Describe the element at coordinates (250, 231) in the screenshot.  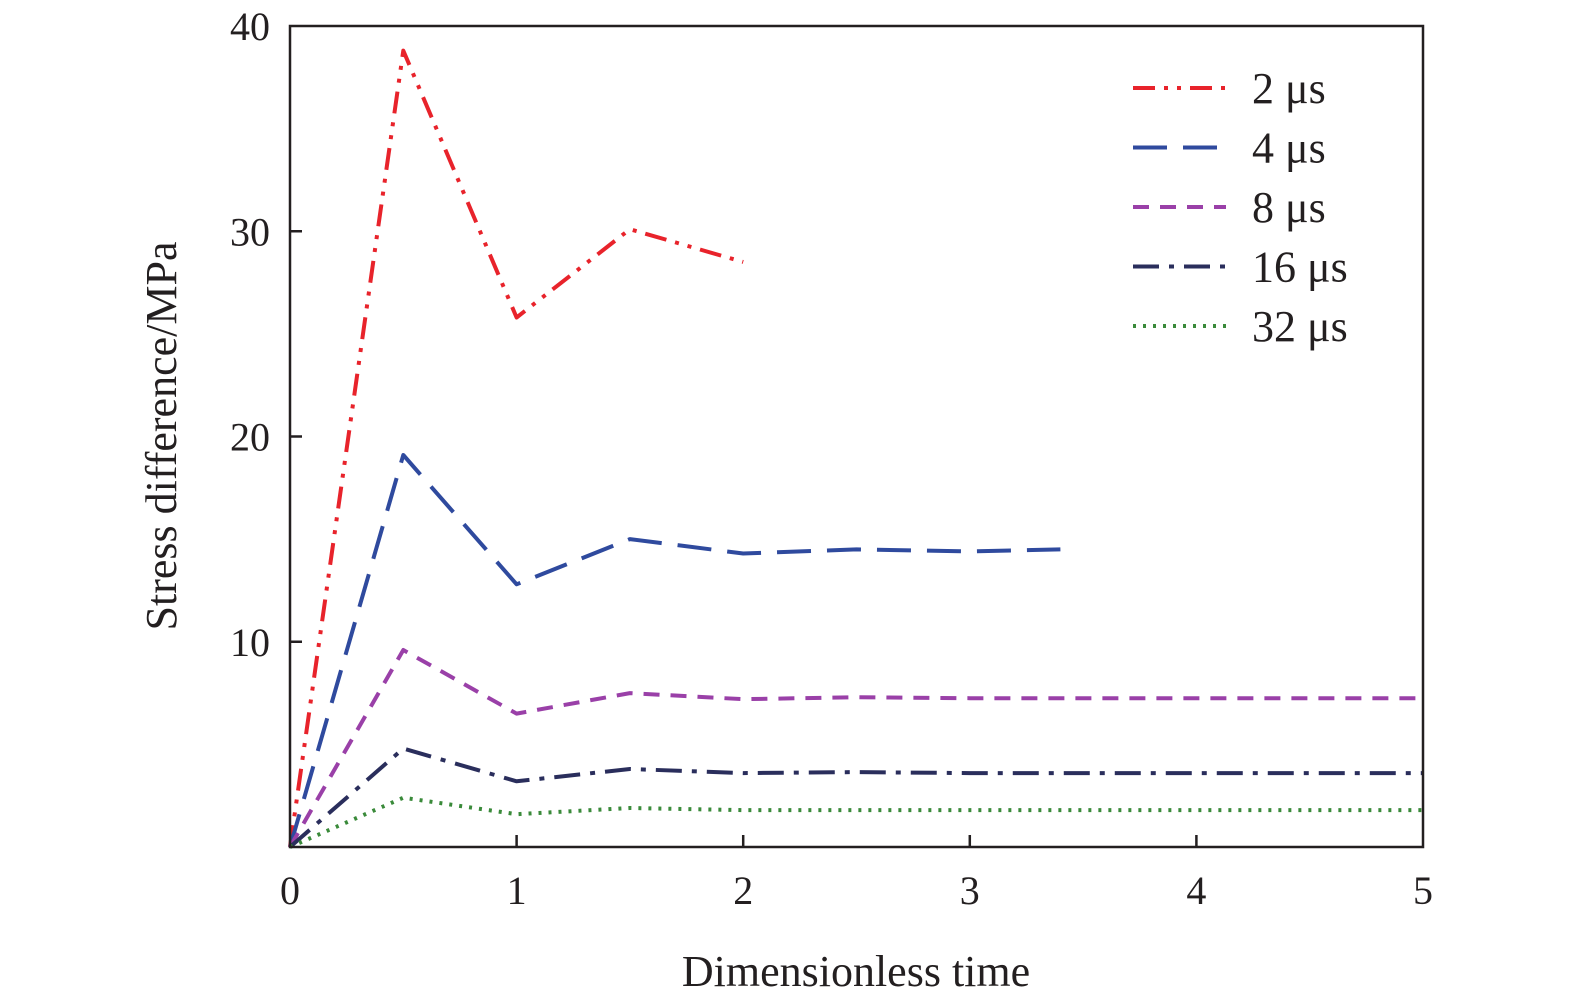
I see `y-tick-label: 30` at that location.